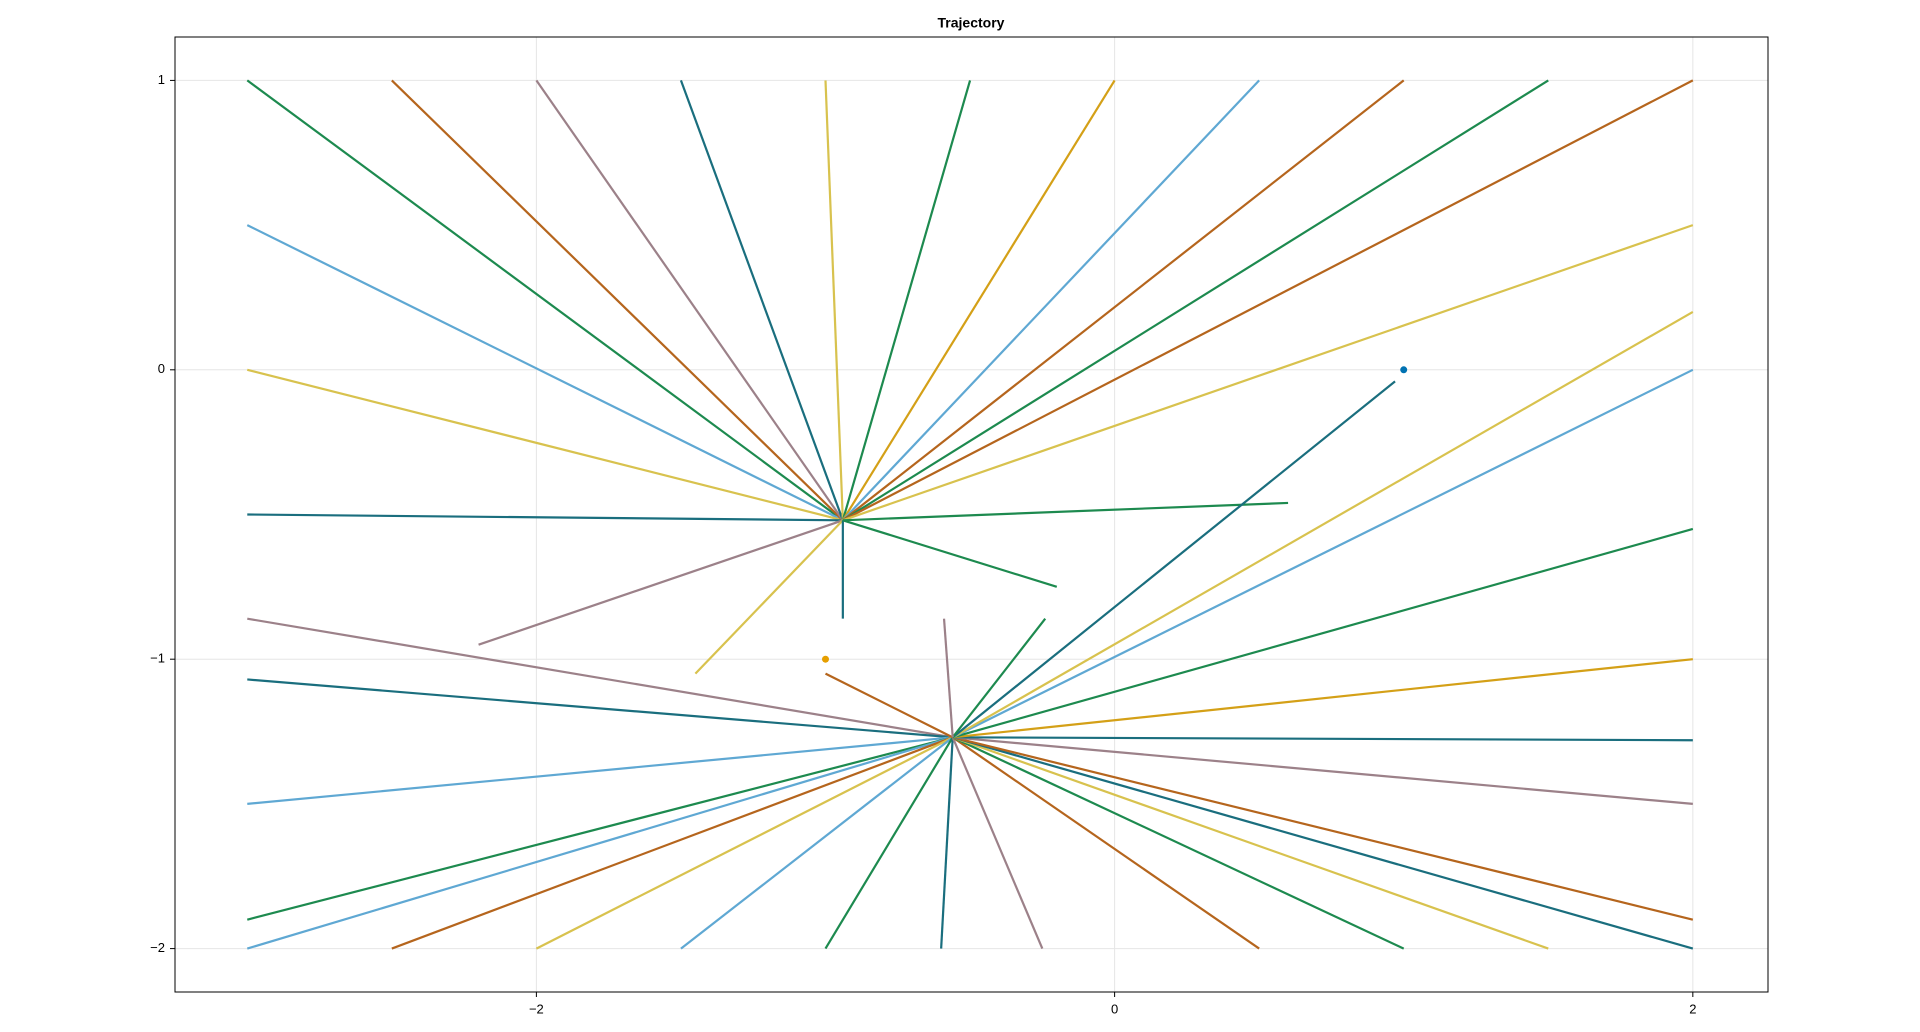 The image size is (1920, 1032). What do you see at coordinates (157, 658) in the screenshot?
I see `y-tick-label: −1` at bounding box center [157, 658].